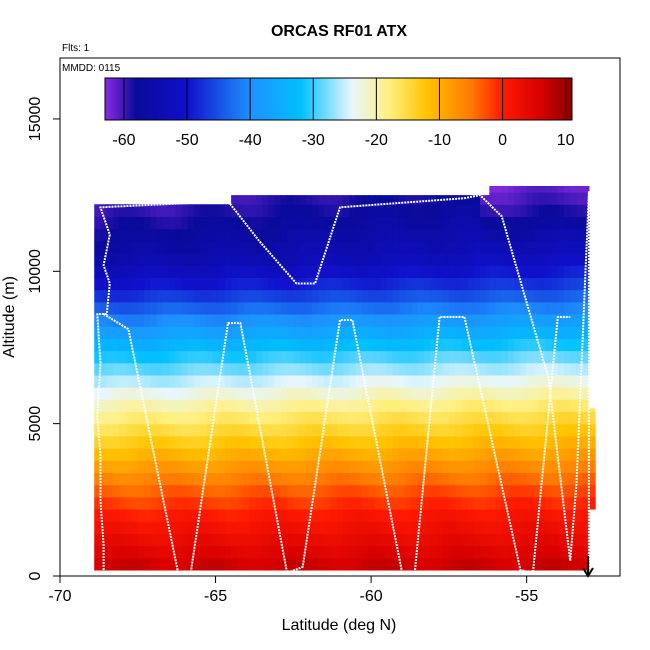 The image size is (650, 650). Describe the element at coordinates (339, 113) in the screenshot. I see `colorbar: -60 -50 -40 -30 -20 -10 0 10` at that location.